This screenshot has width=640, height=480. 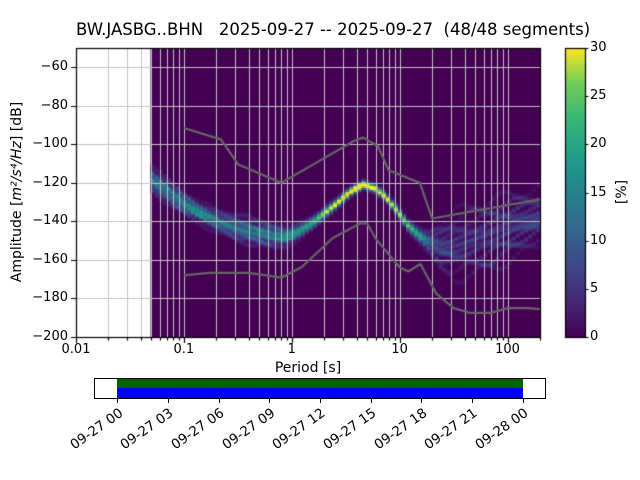 What do you see at coordinates (17, 171) in the screenshot?
I see `y-axis-label-units: m²/s⁴/Hz` at bounding box center [17, 171].